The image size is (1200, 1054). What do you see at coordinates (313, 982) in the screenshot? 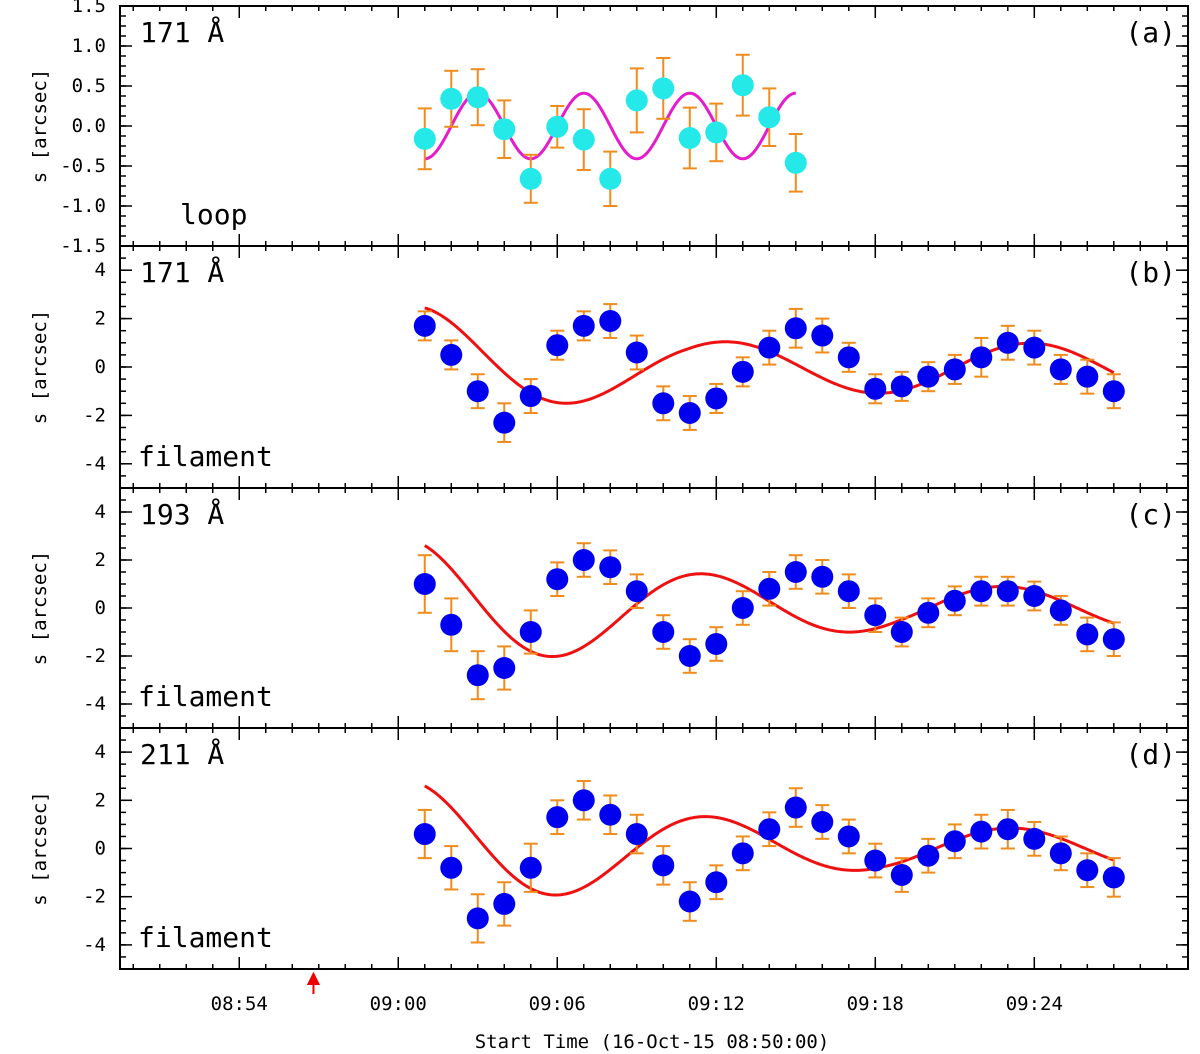
I see `start-time-marker-arrow` at bounding box center [313, 982].